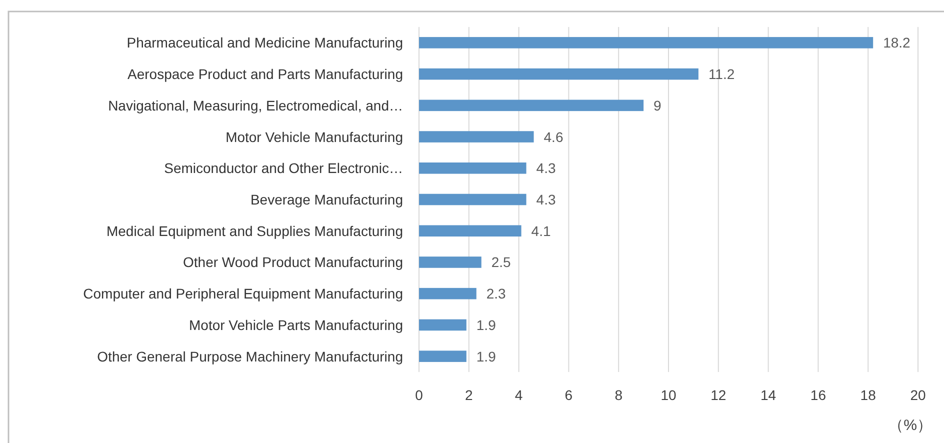  I want to click on x-tick-label: 0, so click(419, 395).